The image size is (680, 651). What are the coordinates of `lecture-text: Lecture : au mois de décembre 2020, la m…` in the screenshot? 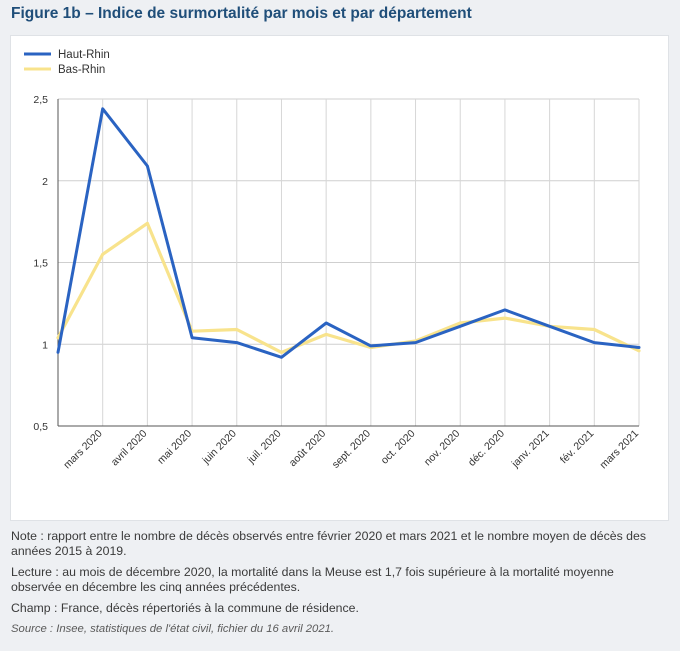 It's located at (312, 579).